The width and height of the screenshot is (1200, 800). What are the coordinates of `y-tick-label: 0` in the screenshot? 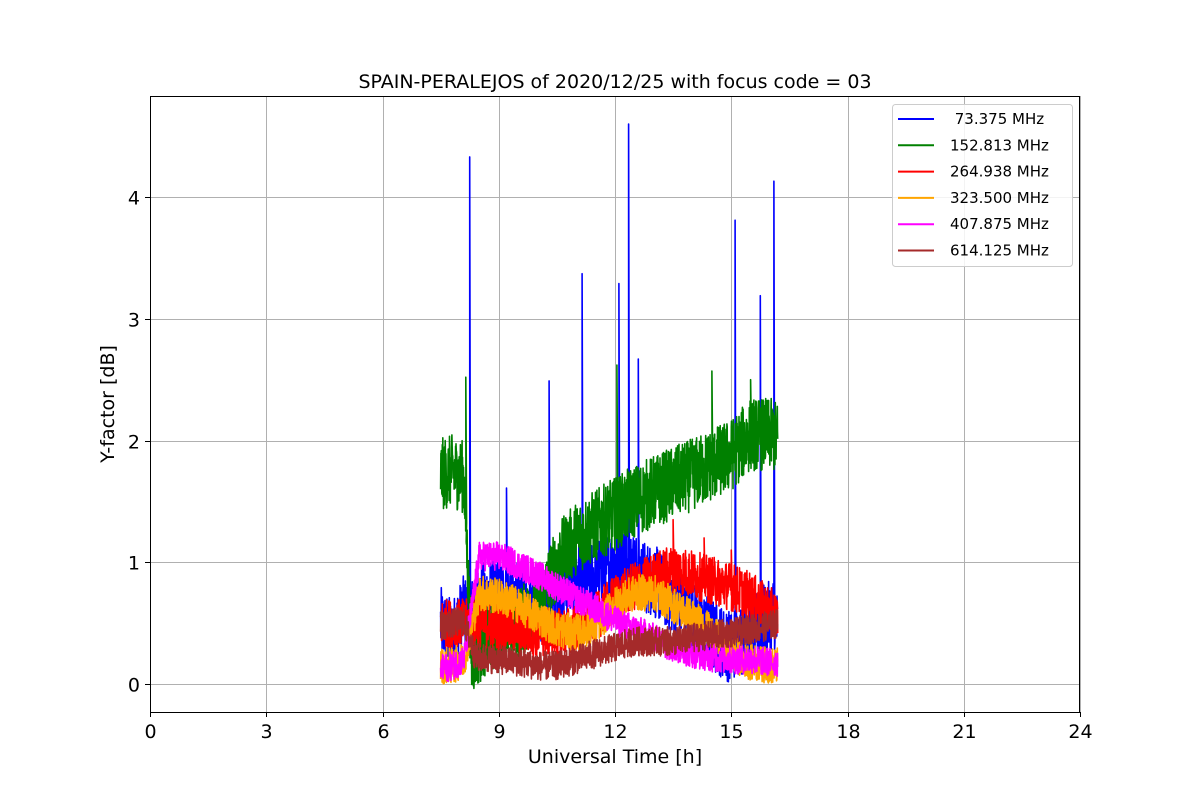 It's located at (134, 686).